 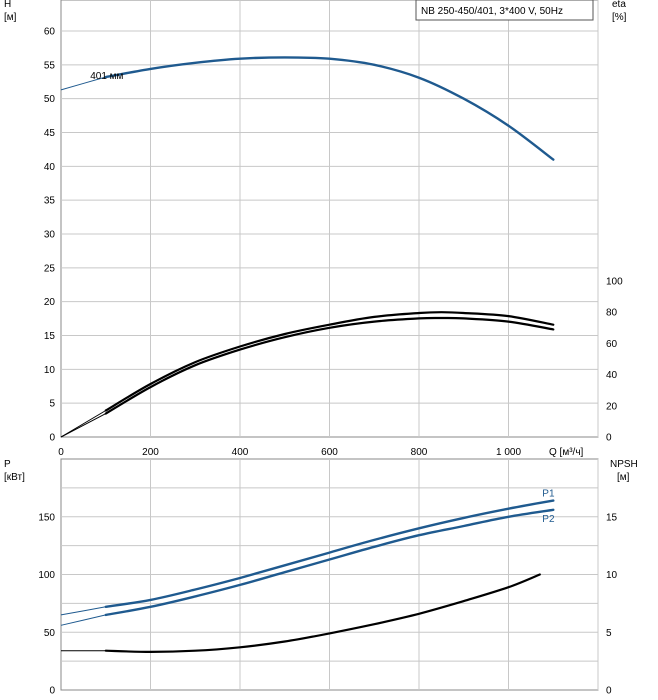 I want to click on top-left-tick-label: 0, so click(x=52, y=438).